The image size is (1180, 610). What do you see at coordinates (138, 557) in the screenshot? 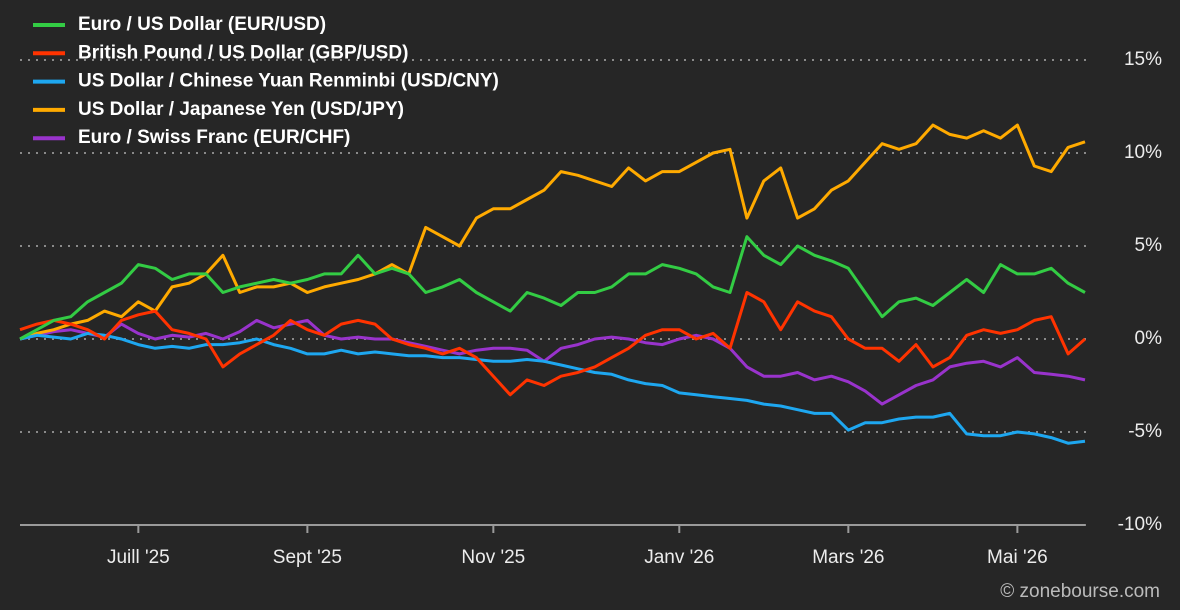
I see `x-tick-label: Juill '25` at bounding box center [138, 557].